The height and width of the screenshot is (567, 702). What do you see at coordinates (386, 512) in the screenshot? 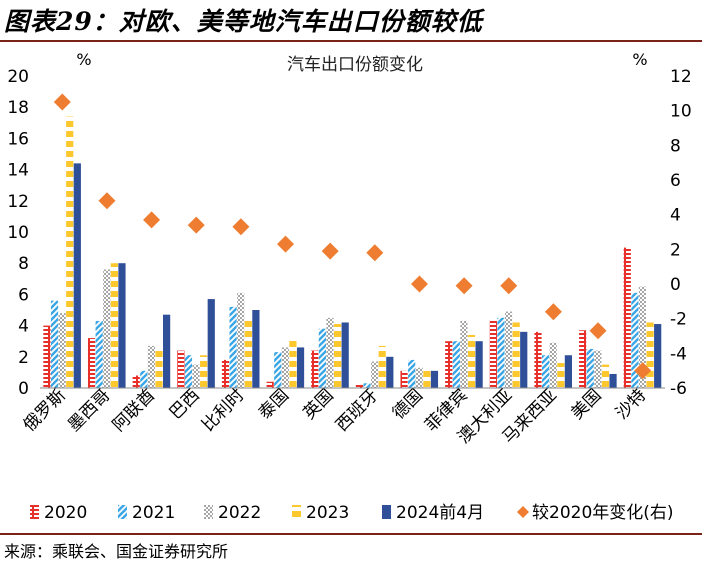
I see `legend-swatch-2024前4月` at bounding box center [386, 512].